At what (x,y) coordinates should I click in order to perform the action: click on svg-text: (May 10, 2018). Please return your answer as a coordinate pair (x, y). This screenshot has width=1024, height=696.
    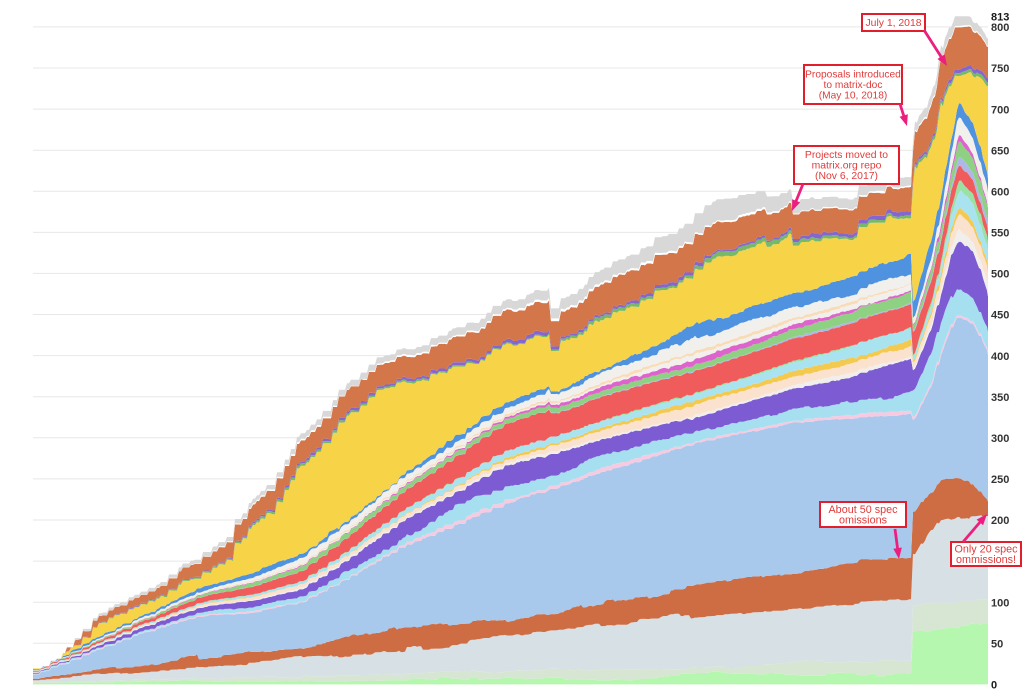
    Looking at the image, I should click on (853, 96).